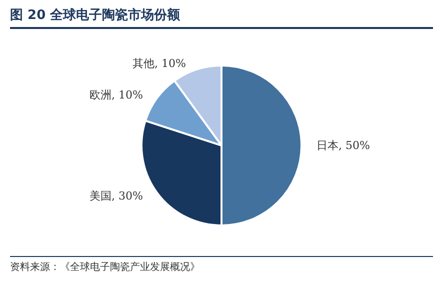  What do you see at coordinates (127, 195) in the screenshot?
I see `data-label: , 30%` at bounding box center [127, 195].